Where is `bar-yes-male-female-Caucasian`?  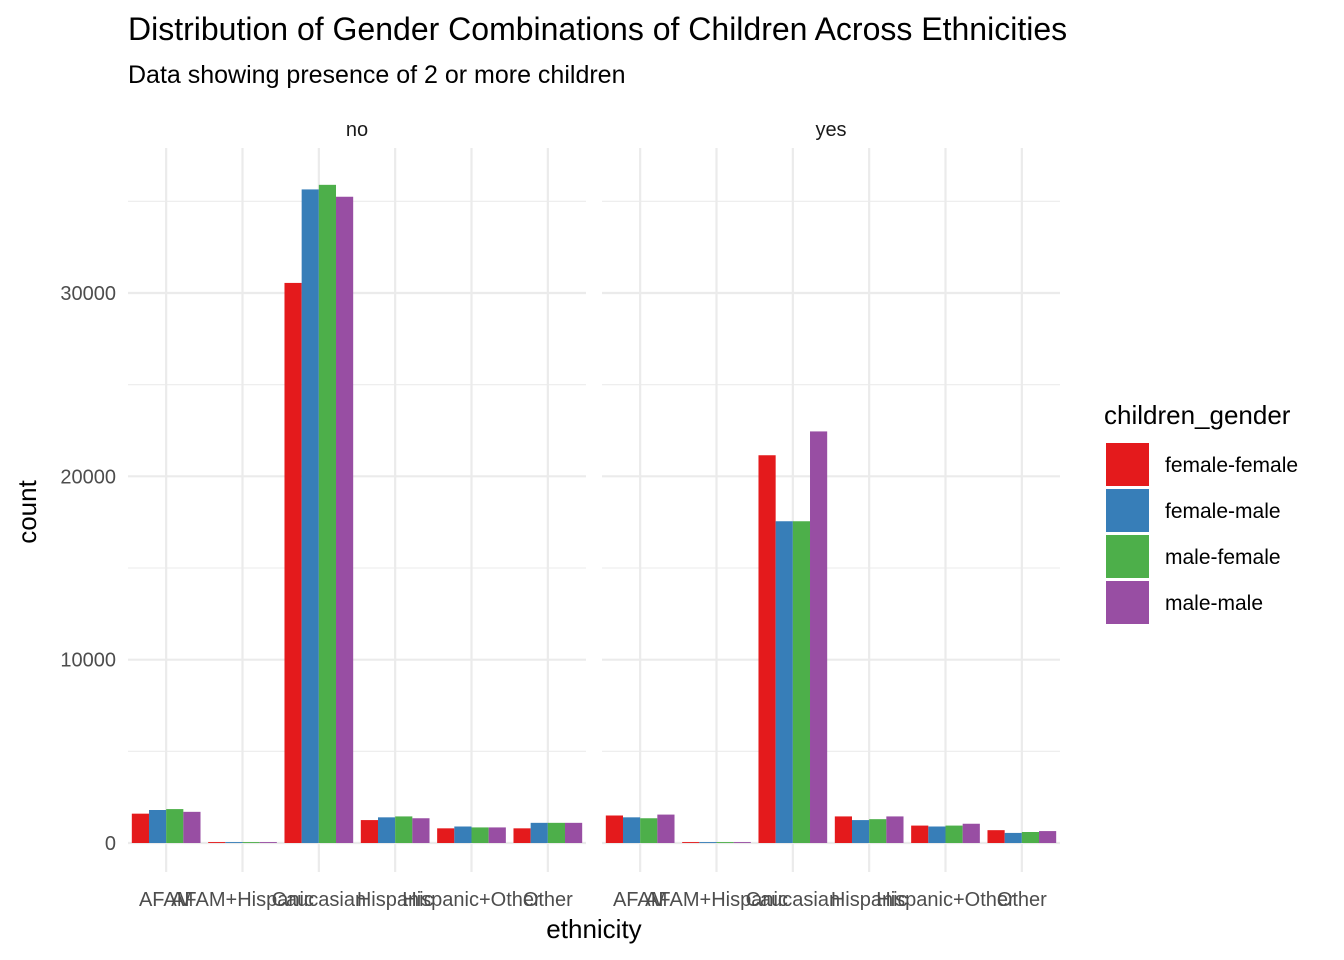
bar-yes-male-female-Caucasian is located at coordinates (801, 682).